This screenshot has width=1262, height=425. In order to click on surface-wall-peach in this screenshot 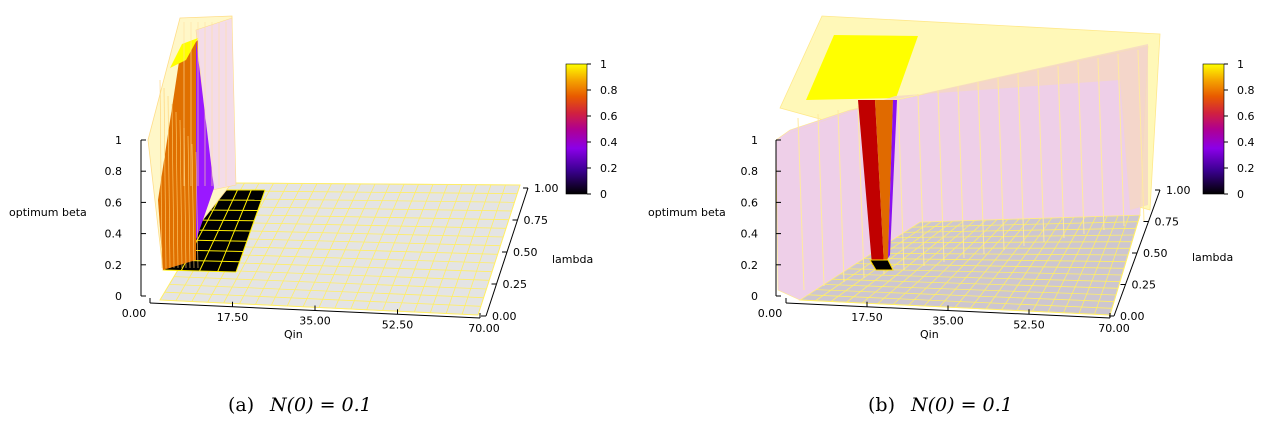, I will do `click(962, 127)`.